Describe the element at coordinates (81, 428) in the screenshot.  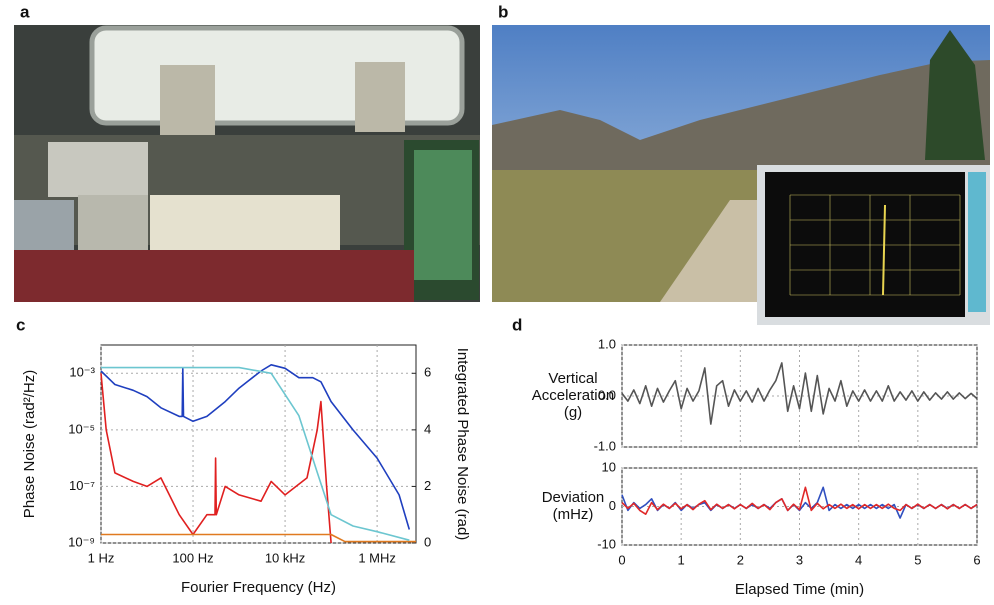
I see `y-tick-label: 10⁻⁵` at that location.